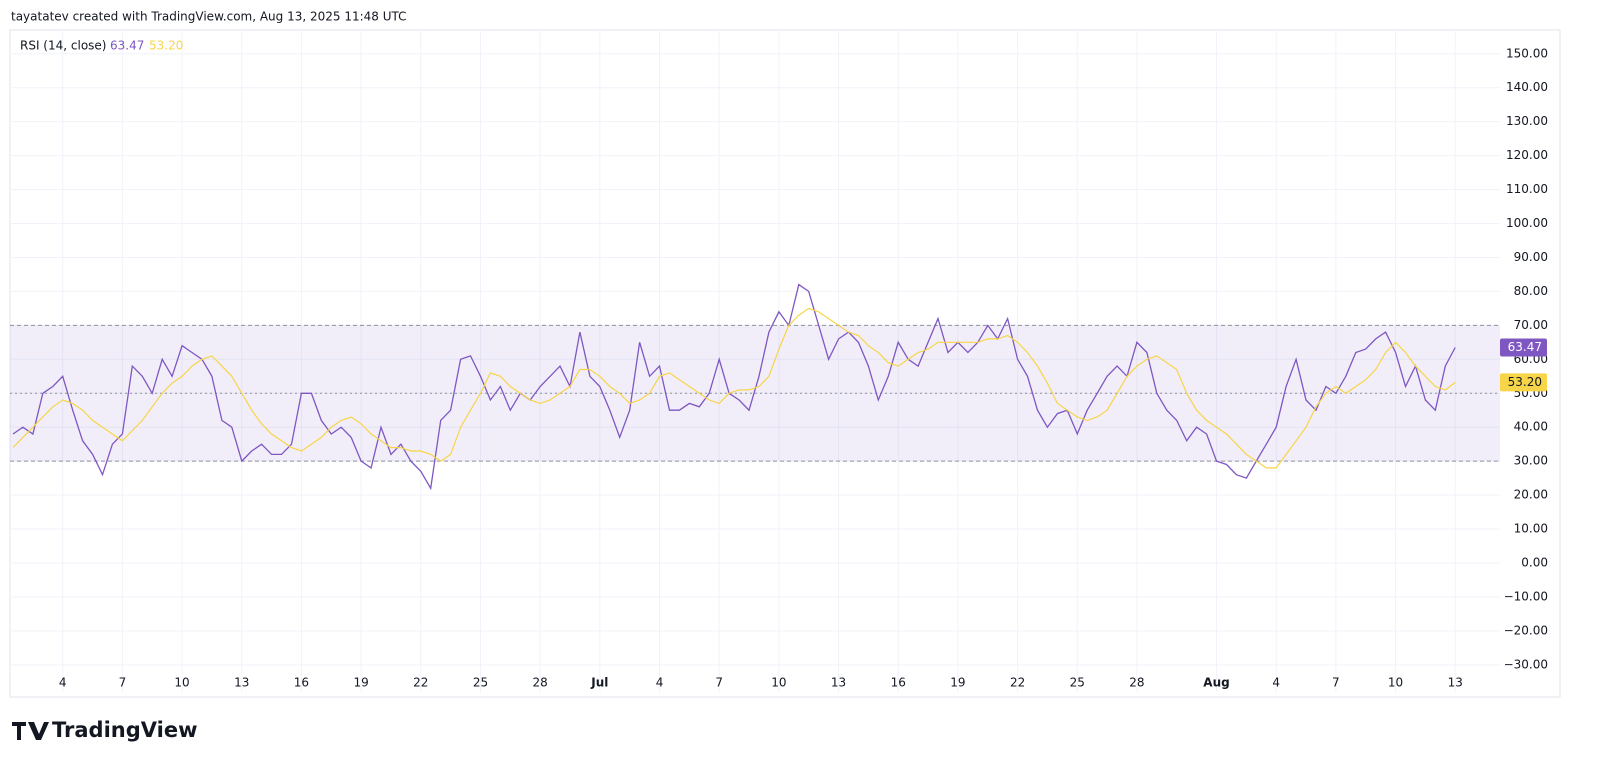  What do you see at coordinates (599, 683) in the screenshot?
I see `x-tick-label: Jul` at bounding box center [599, 683].